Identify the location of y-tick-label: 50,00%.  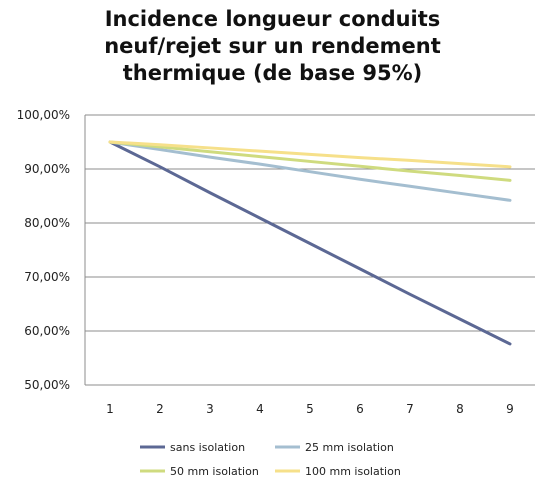
(47, 385).